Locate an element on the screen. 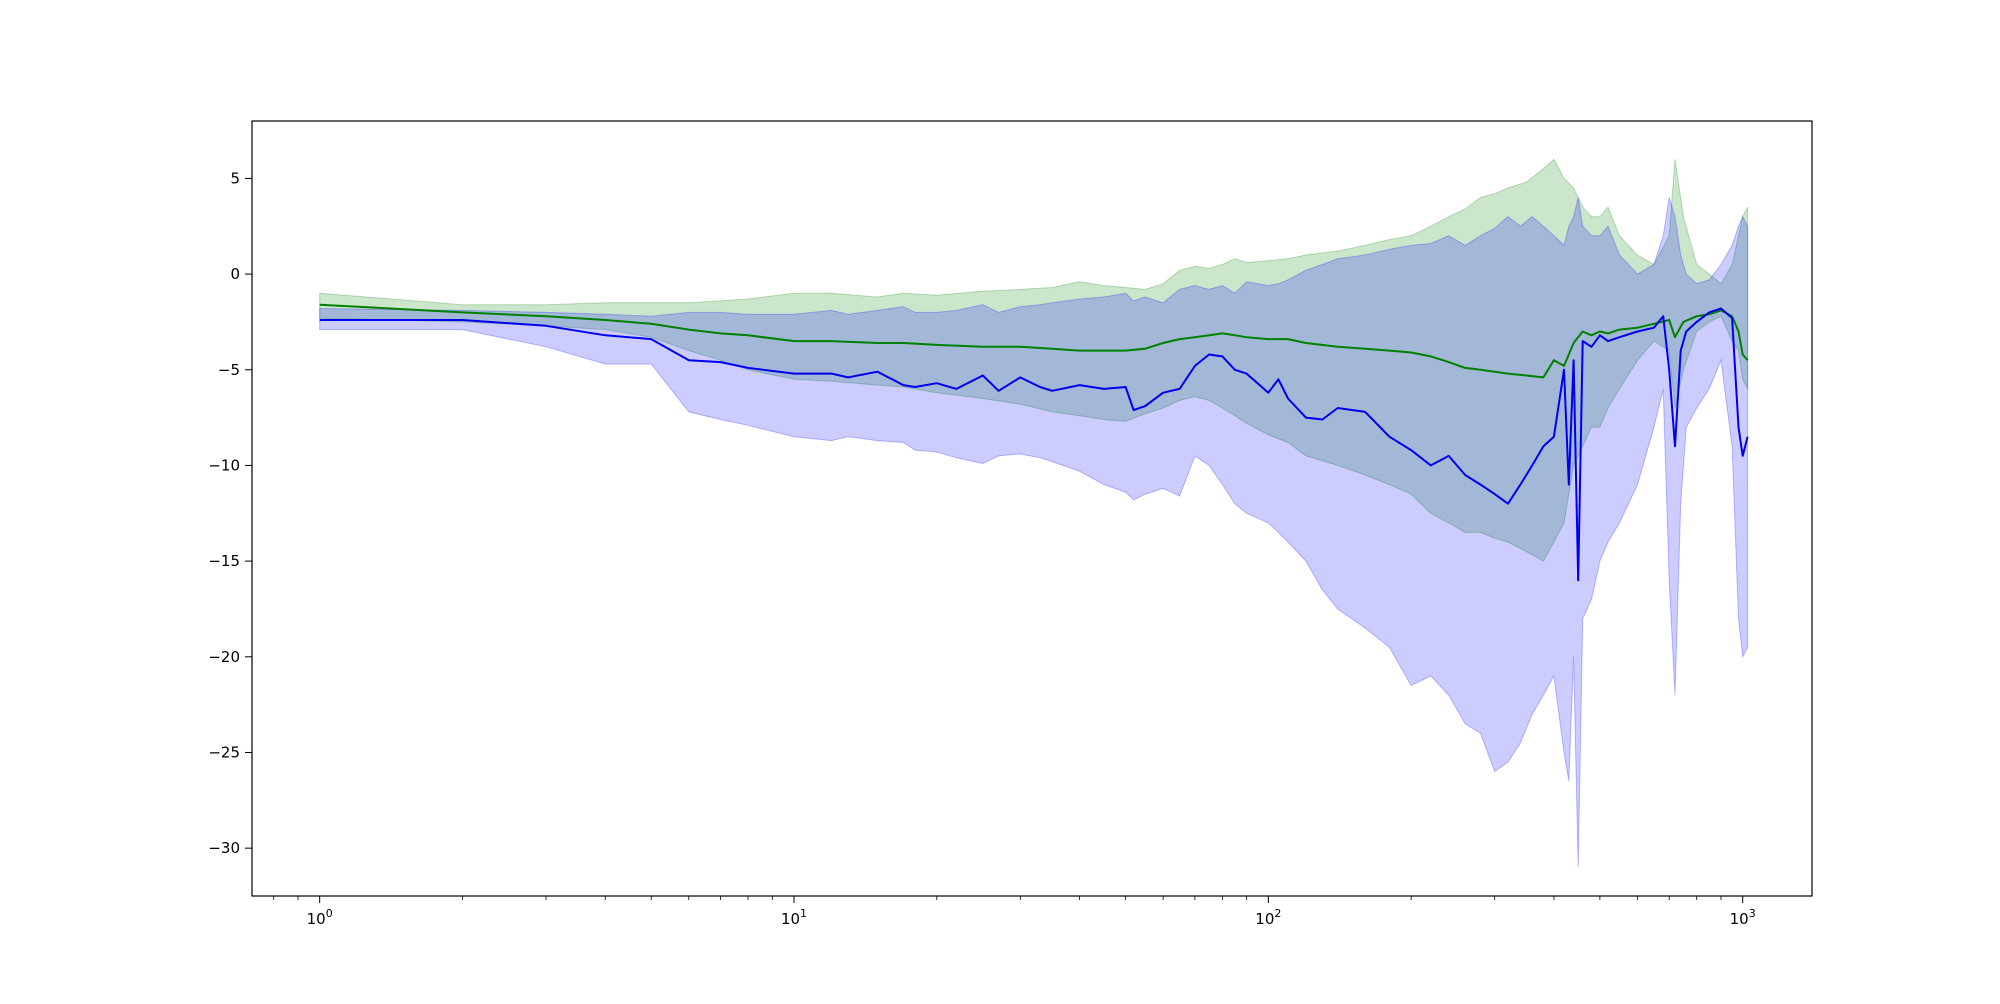 This screenshot has width=2000, height=1004. x-tick-label: 10² is located at coordinates (1268, 917).